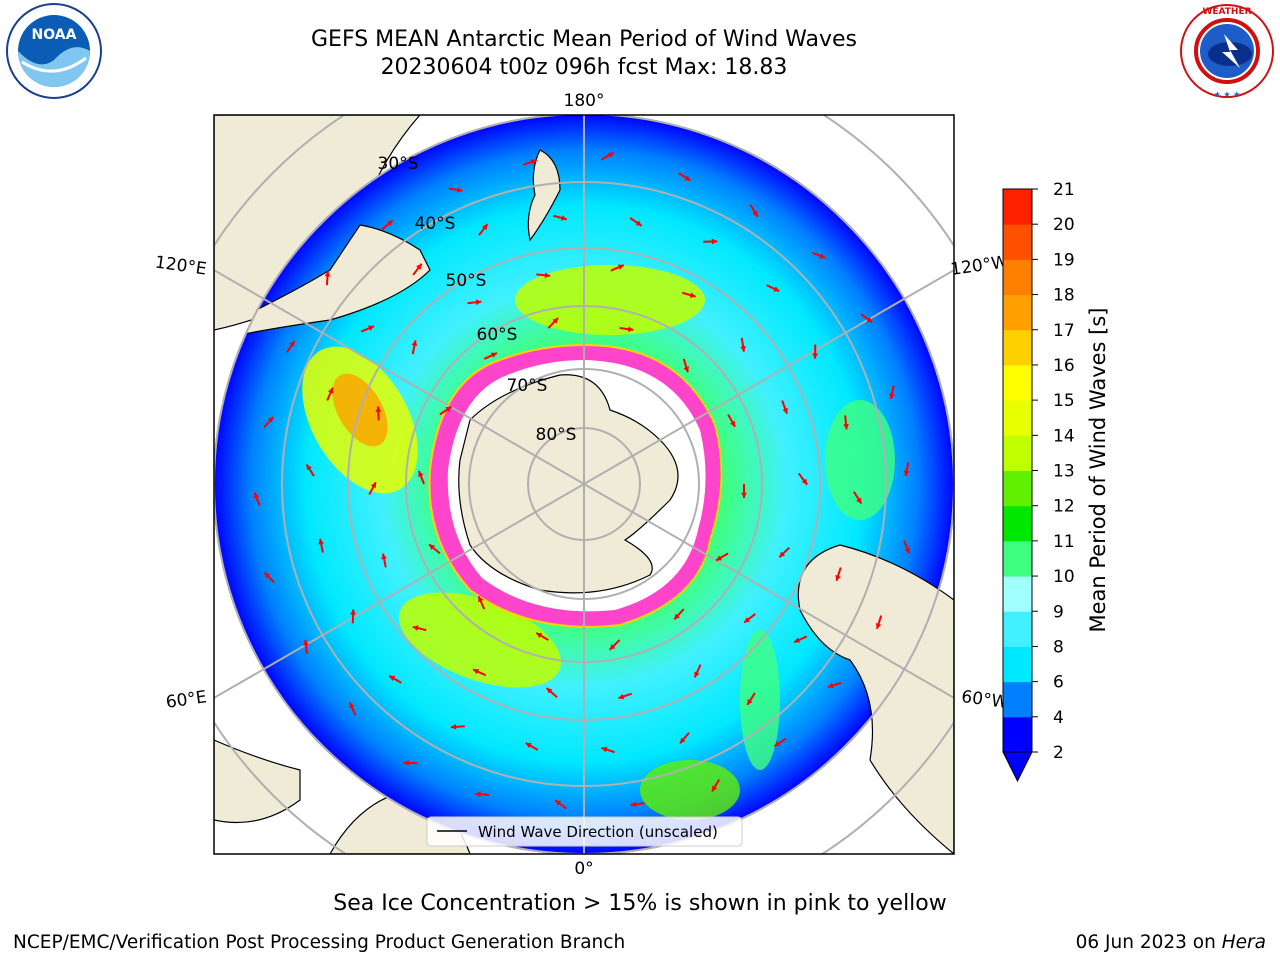 This screenshot has height=960, width=1280. Describe the element at coordinates (1058, 647) in the screenshot. I see `colorbar-tick-label: 8` at that location.